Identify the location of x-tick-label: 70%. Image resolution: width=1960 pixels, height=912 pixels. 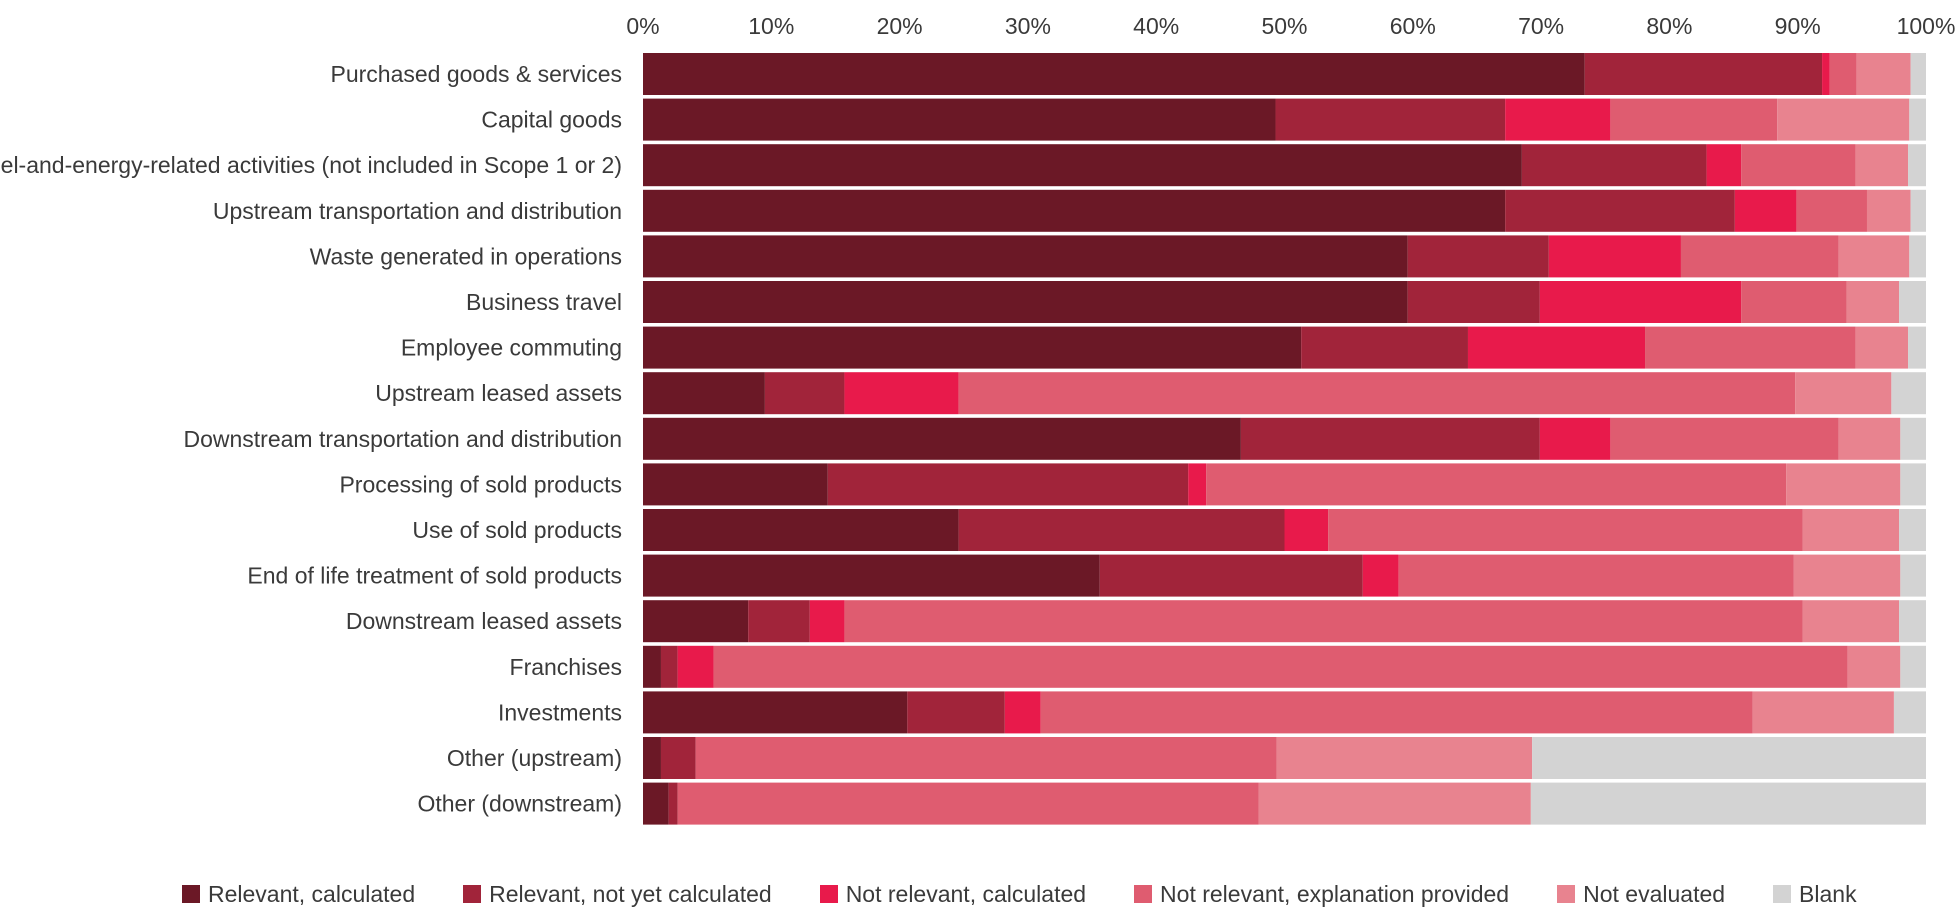
(1541, 26).